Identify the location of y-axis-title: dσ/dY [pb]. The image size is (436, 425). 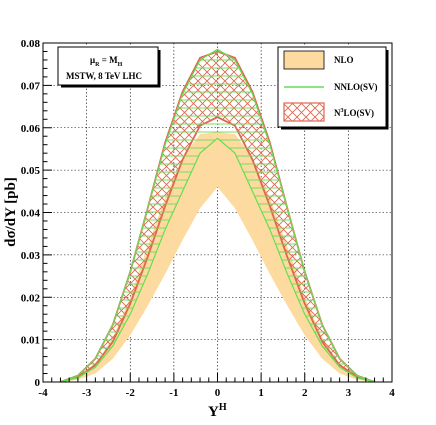
(11, 212).